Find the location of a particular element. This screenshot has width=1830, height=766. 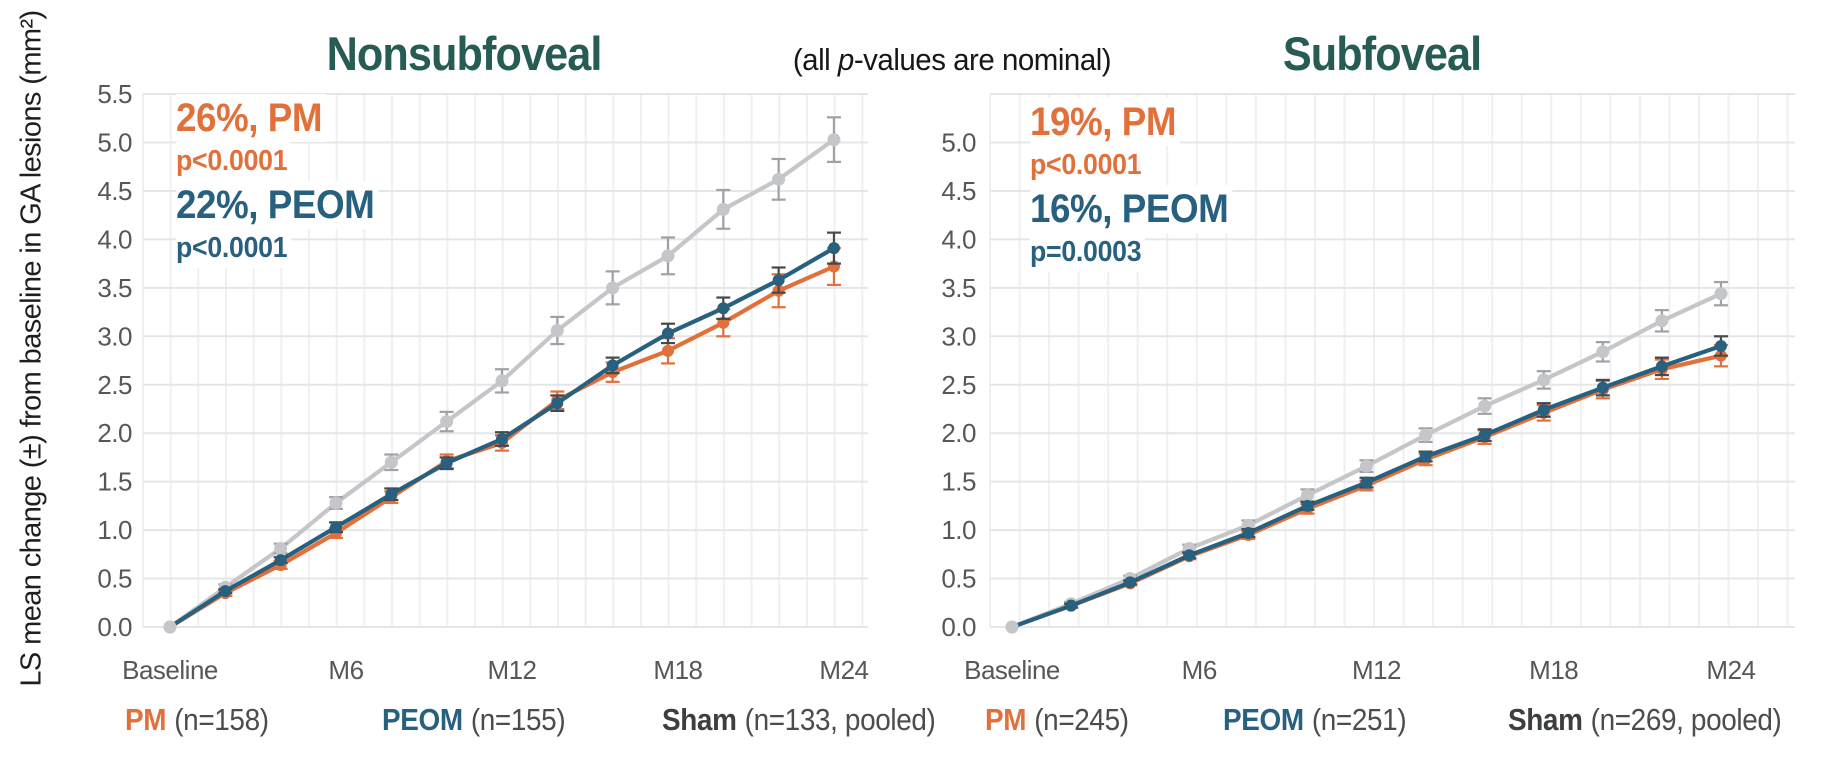

annotation-pm-percent: 19%, PM is located at coordinates (1105, 122).